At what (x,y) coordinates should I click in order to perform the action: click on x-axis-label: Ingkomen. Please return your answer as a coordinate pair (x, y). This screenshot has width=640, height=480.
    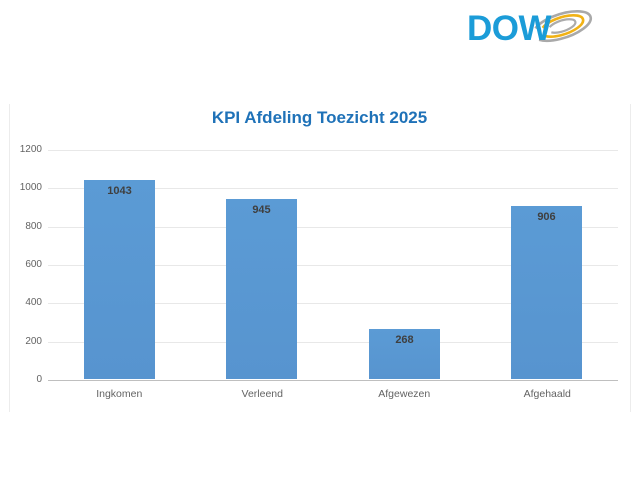
    Looking at the image, I should click on (119, 394).